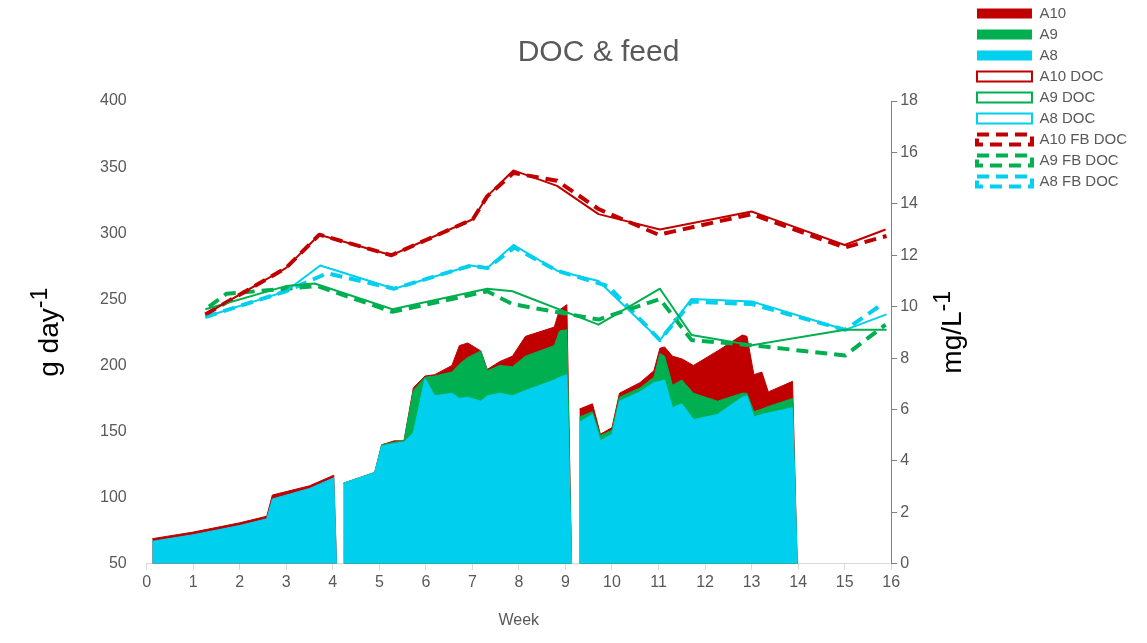  What do you see at coordinates (905, 460) in the screenshot?
I see `y2-tick-label: 4` at bounding box center [905, 460].